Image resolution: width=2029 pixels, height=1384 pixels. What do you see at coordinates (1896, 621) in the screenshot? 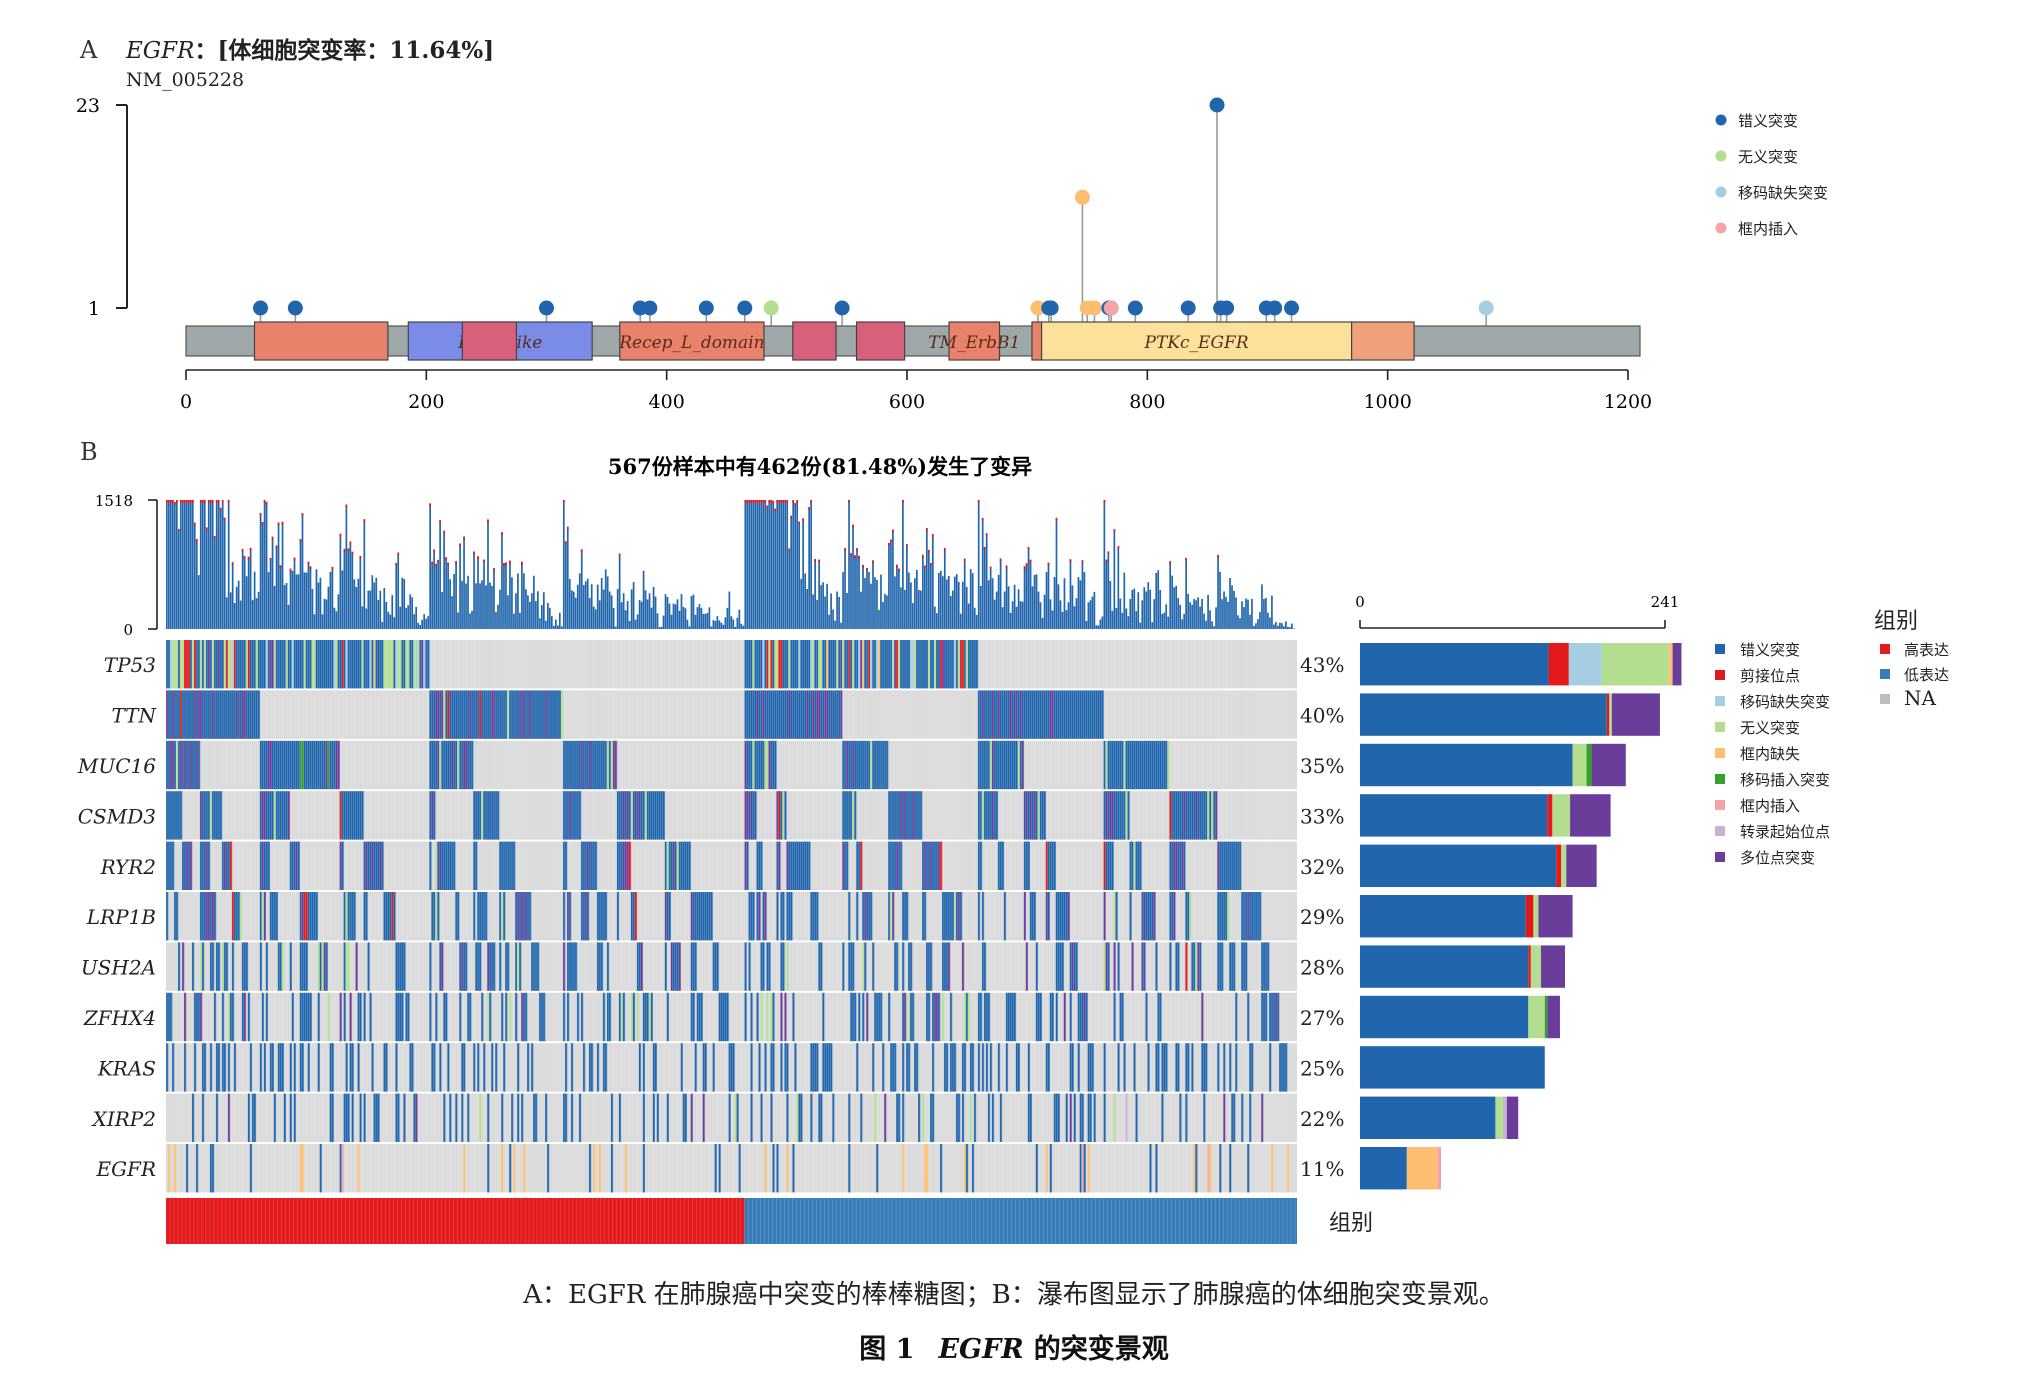
I see `group-legend-title: 组别` at bounding box center [1896, 621].